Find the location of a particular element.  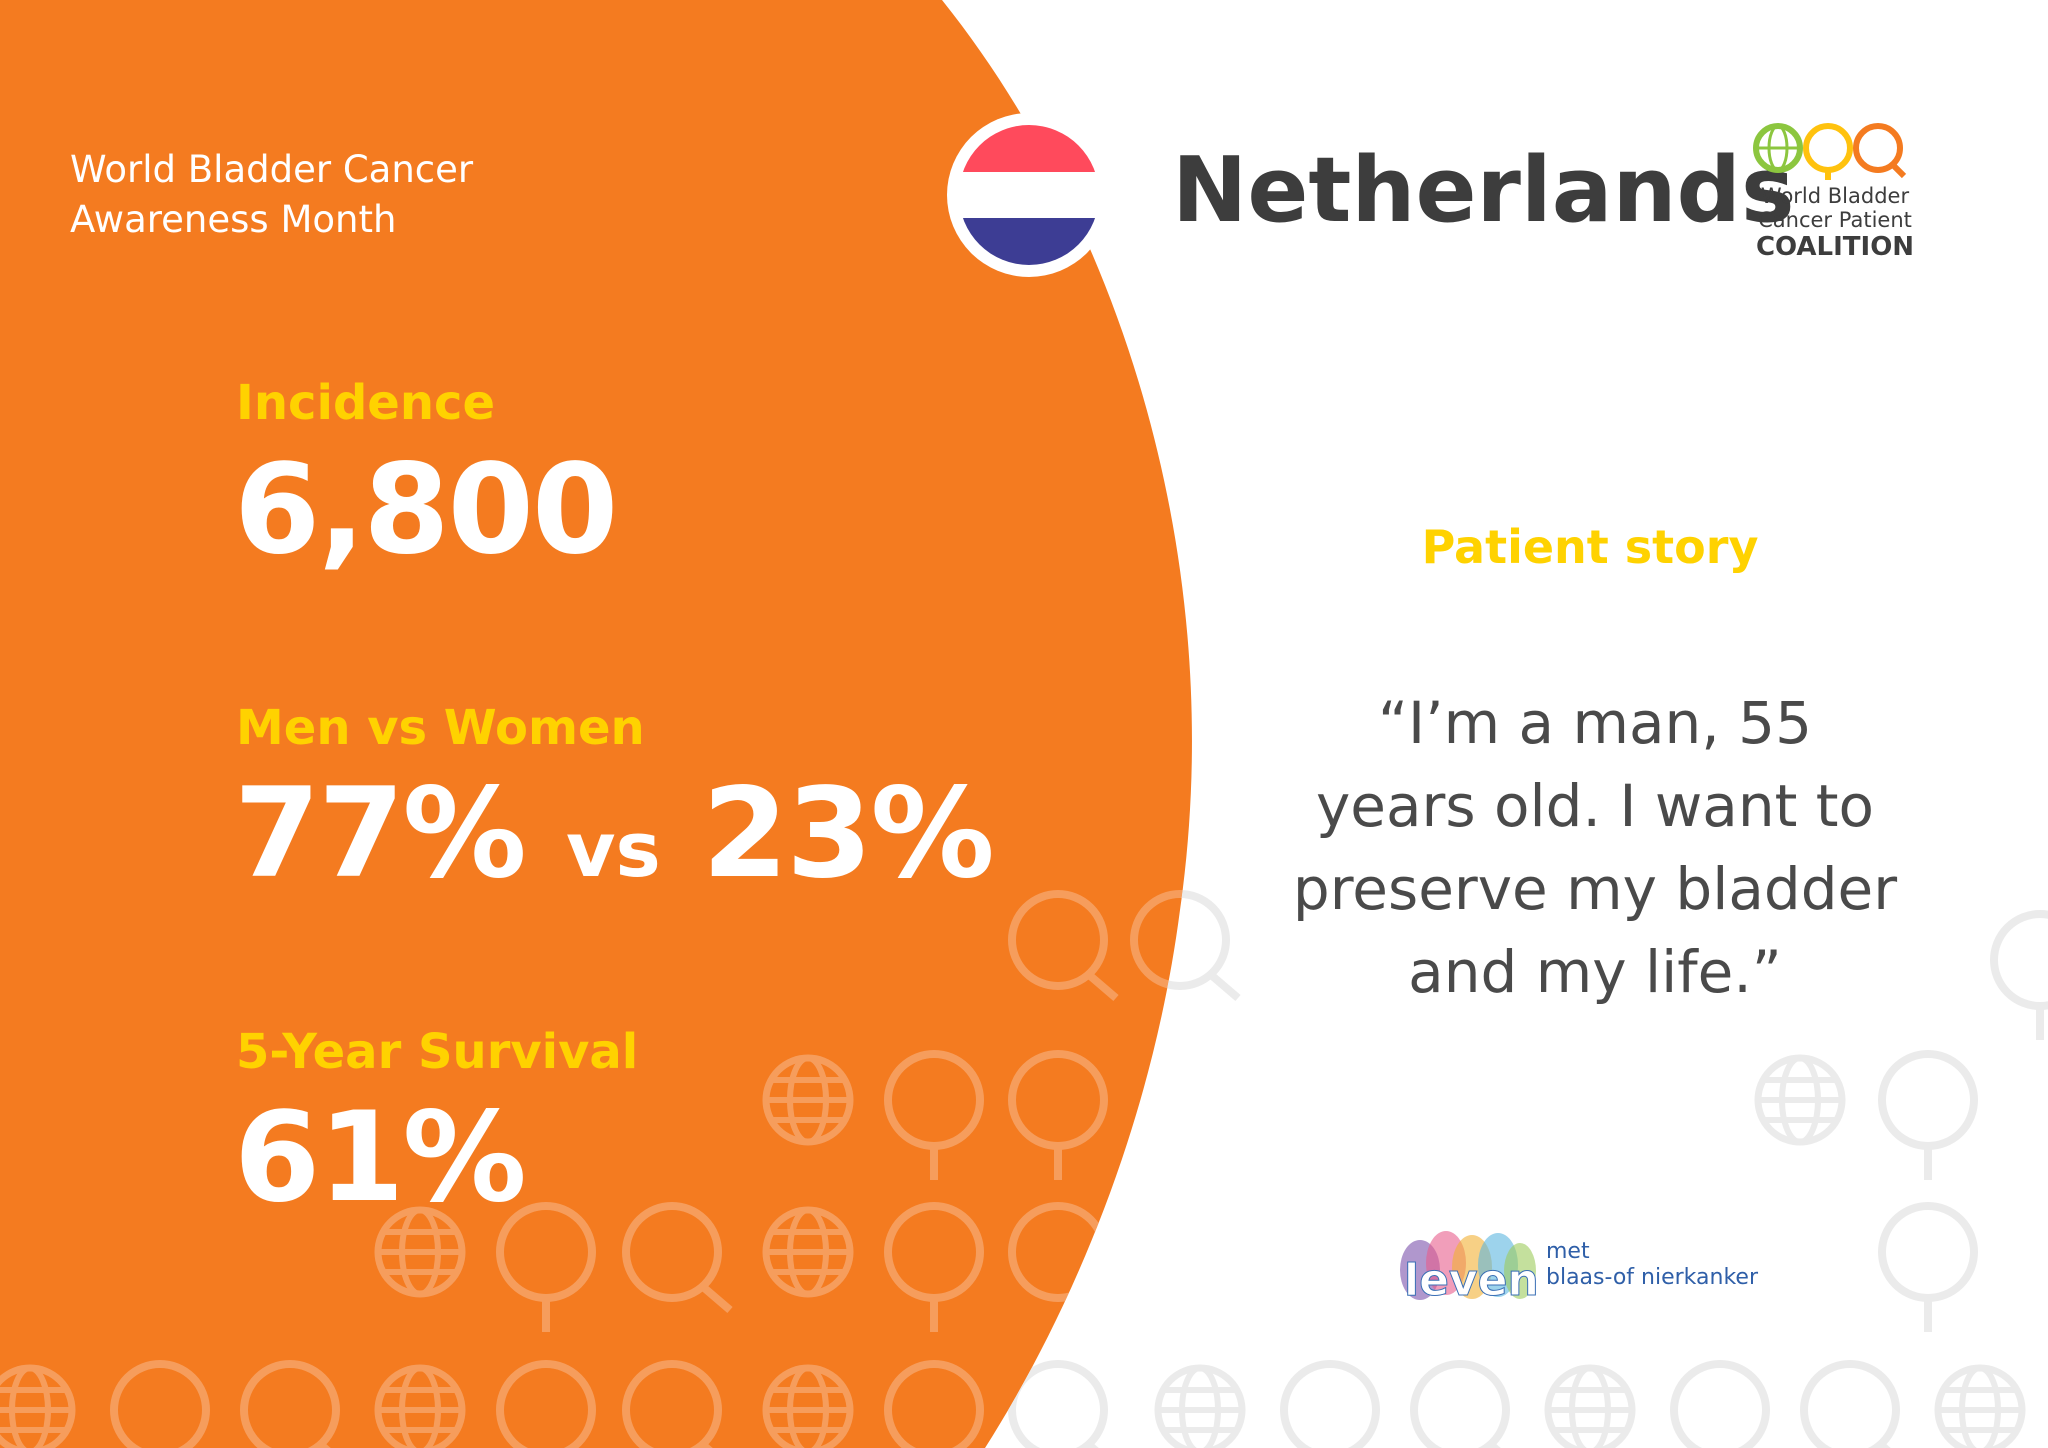

incidence-label: Incidence is located at coordinates (366, 403).